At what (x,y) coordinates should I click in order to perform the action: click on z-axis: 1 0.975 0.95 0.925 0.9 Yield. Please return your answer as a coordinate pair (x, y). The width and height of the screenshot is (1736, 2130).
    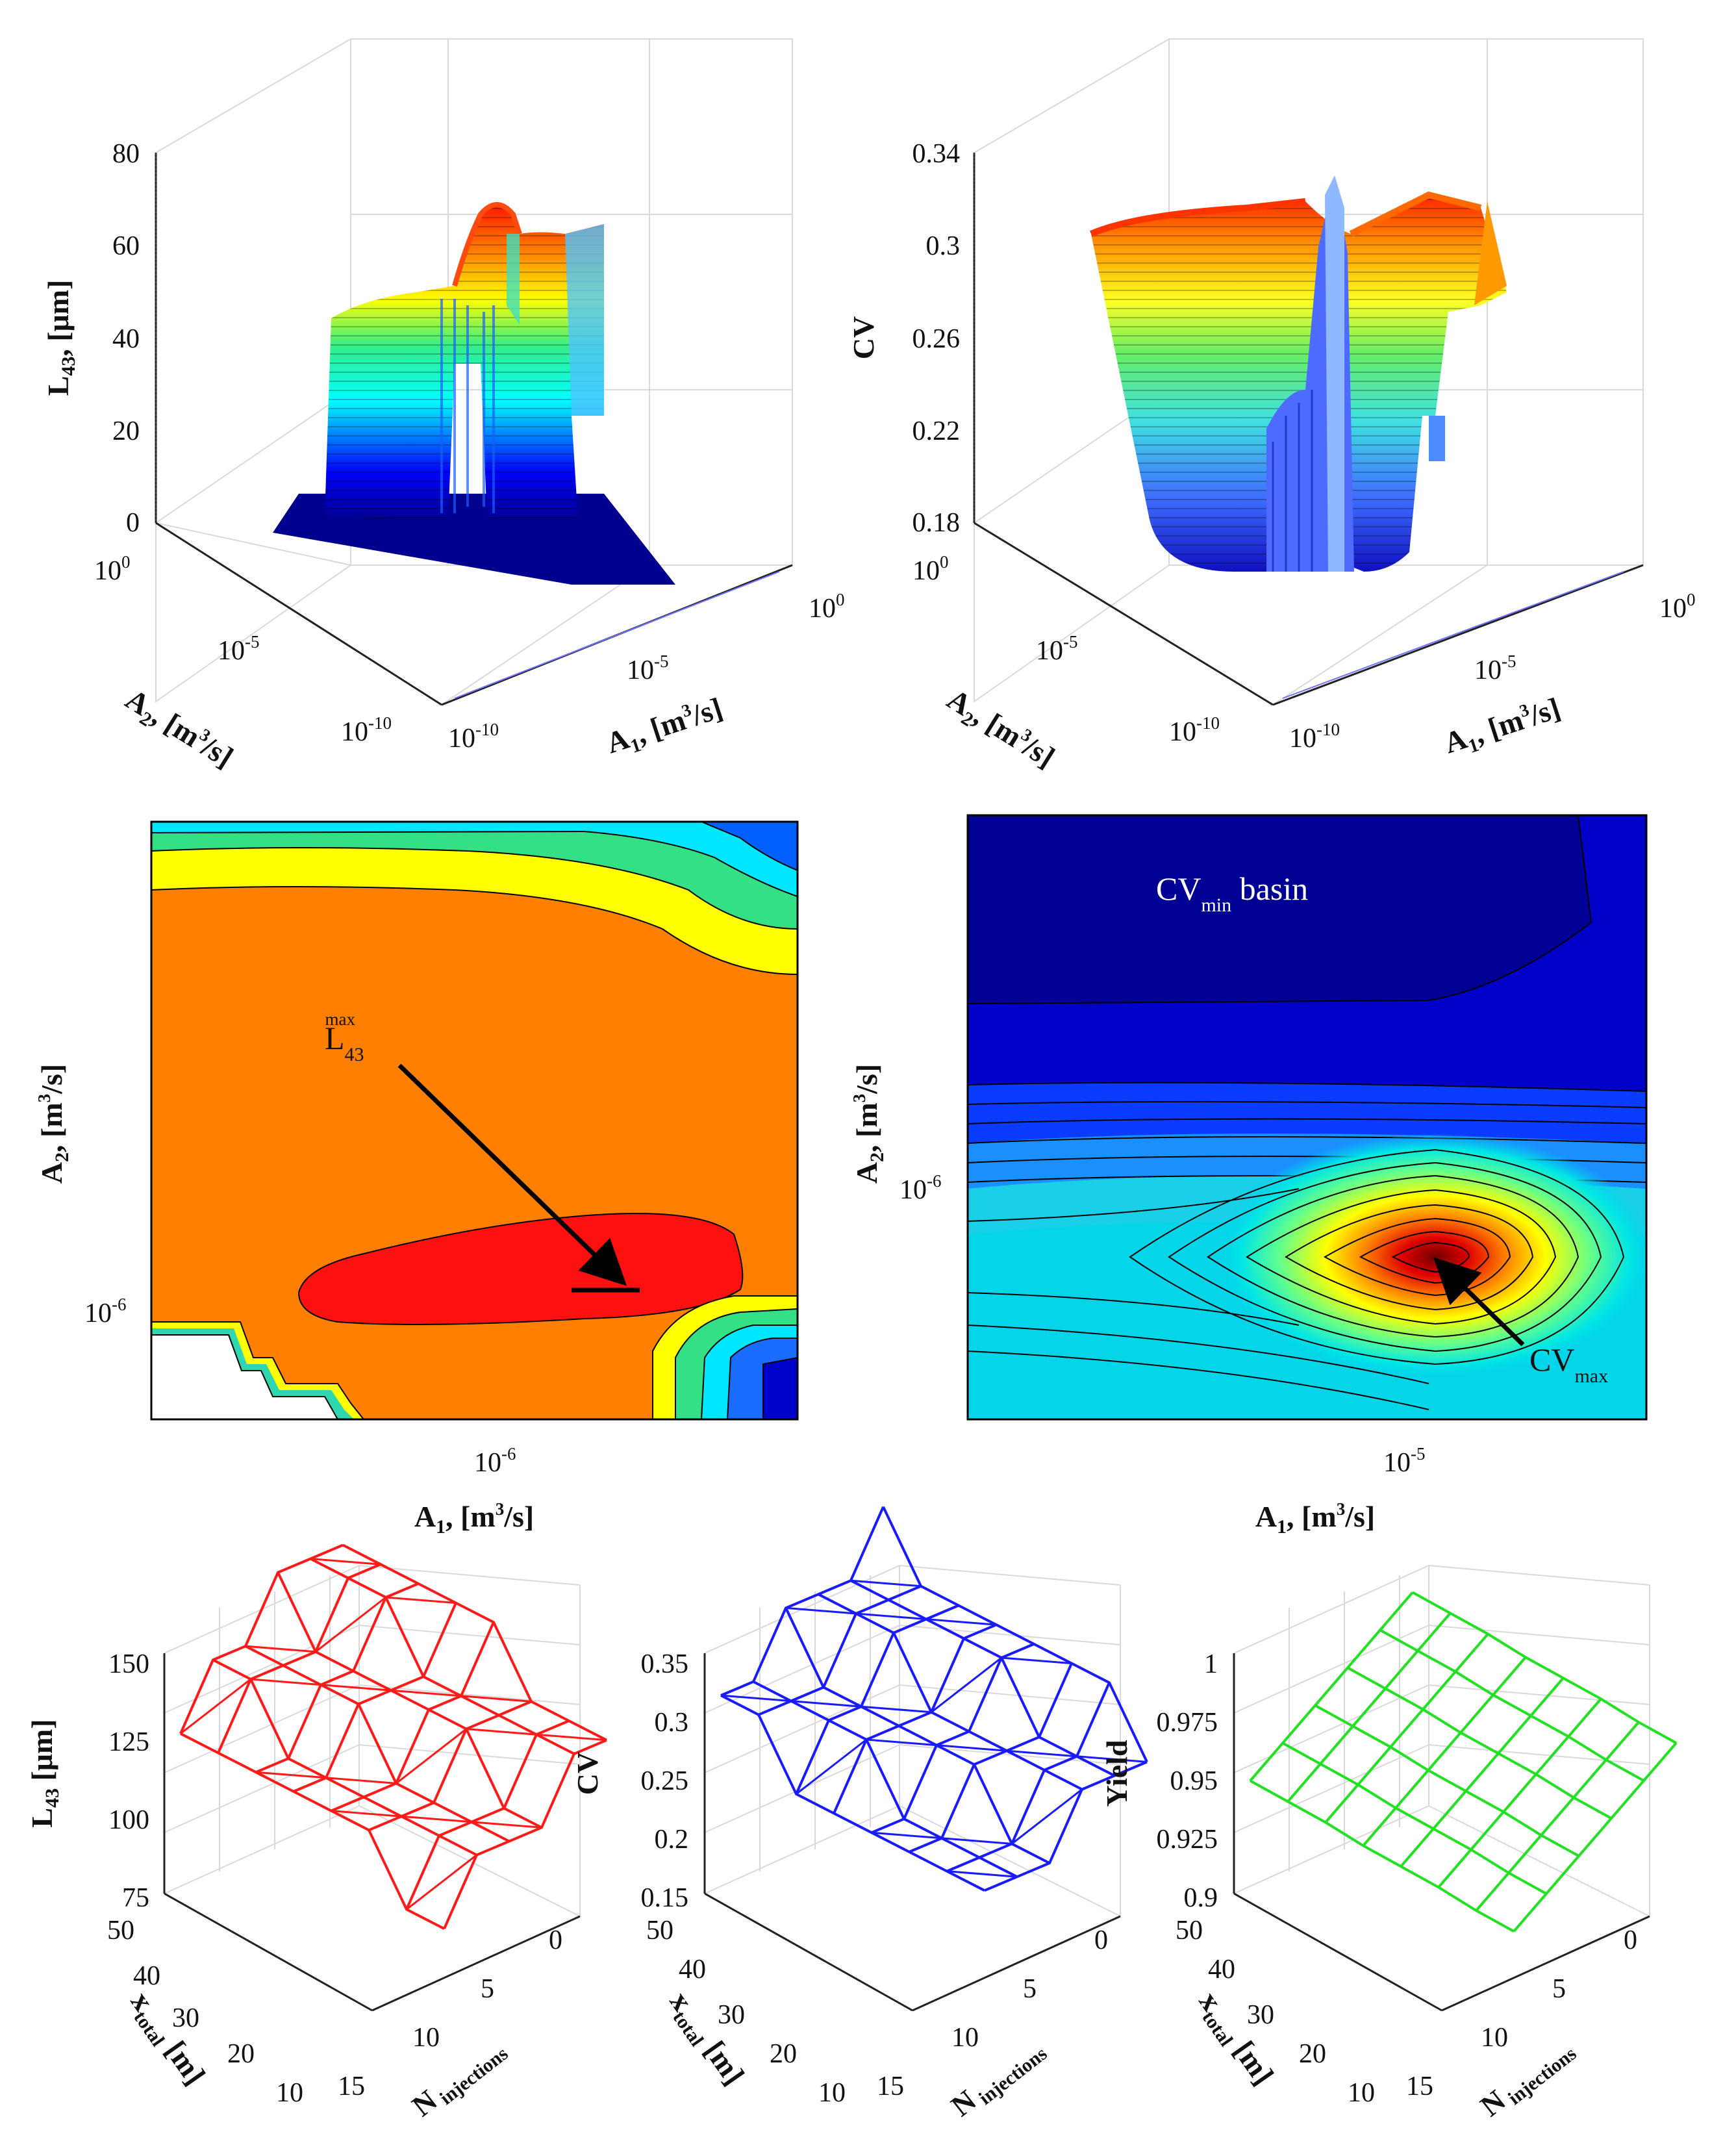
    Looking at the image, I should click on (1159, 1781).